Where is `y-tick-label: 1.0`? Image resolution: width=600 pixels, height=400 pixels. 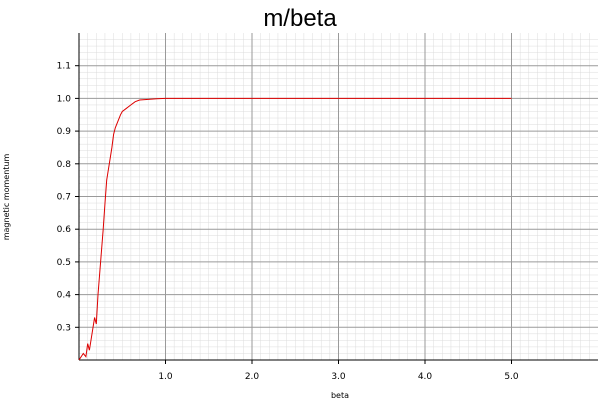 y-tick-label: 1.0 is located at coordinates (64, 99).